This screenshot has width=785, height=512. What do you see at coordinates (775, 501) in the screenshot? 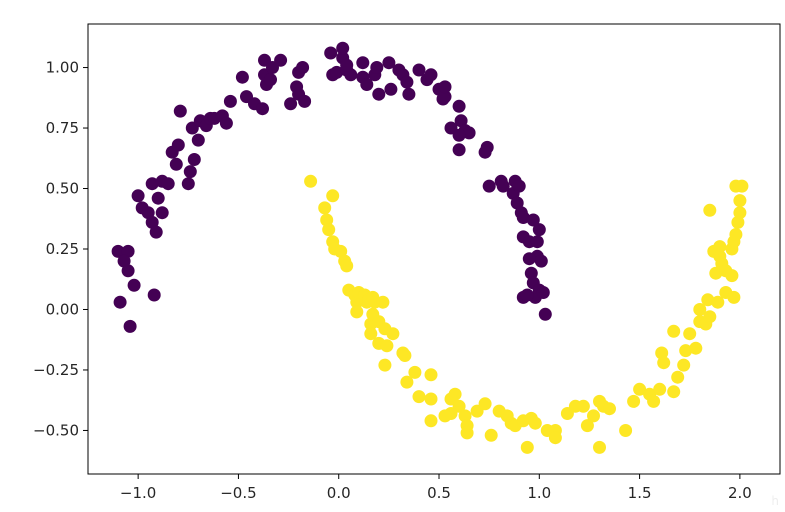
I see `watermark-text: h` at bounding box center [775, 501].